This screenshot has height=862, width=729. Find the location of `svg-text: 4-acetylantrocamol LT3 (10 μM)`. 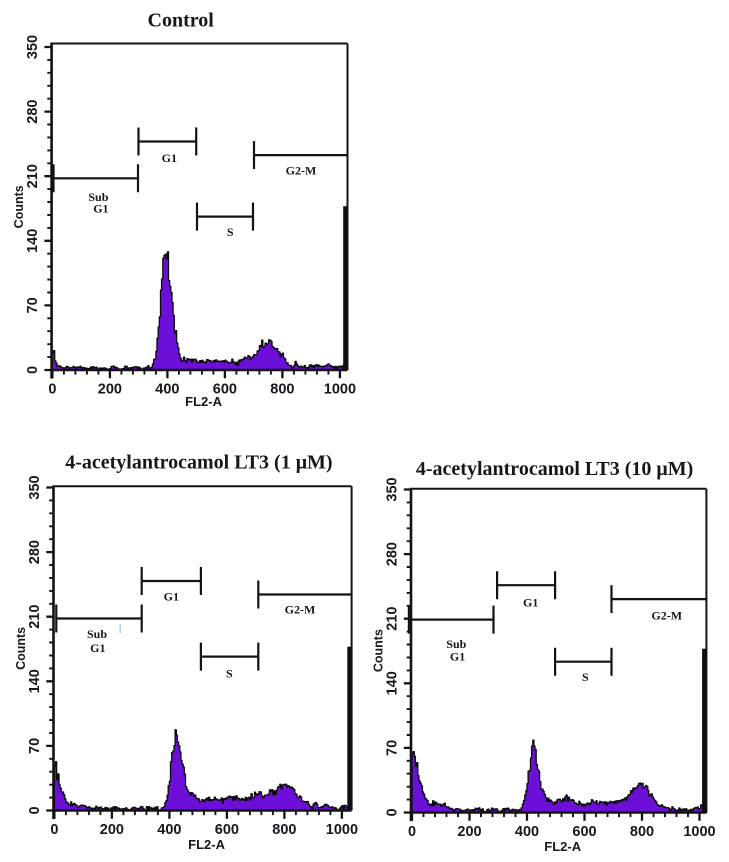

svg-text: 4-acetylantrocamol LT3 (10 μM) is located at coordinates (554, 469).